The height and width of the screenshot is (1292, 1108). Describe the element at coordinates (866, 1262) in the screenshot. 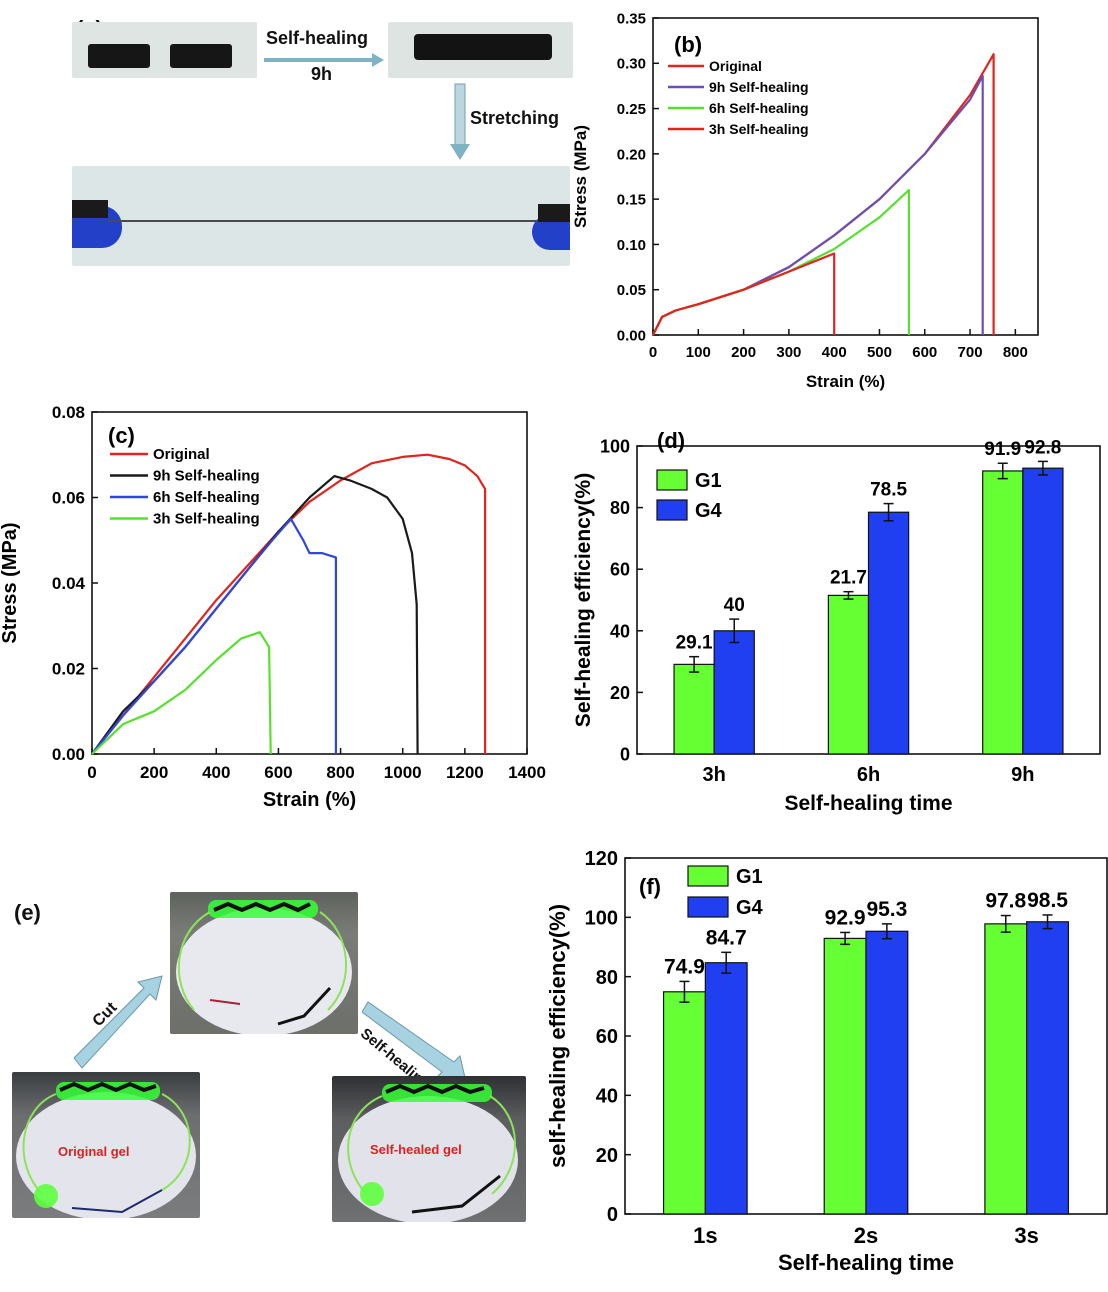

I see `x-axis-label: Self-healing time` at that location.